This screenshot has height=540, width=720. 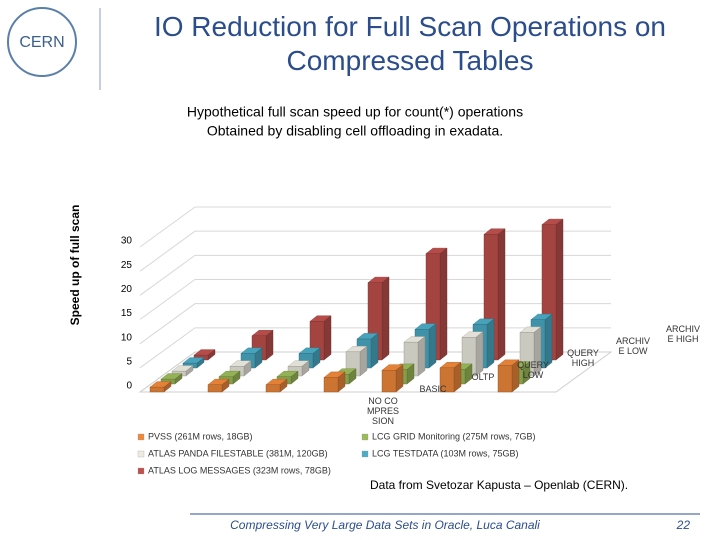 What do you see at coordinates (382, 411) in the screenshot?
I see `x-tick-label: NO COMPRESSION` at bounding box center [382, 411].